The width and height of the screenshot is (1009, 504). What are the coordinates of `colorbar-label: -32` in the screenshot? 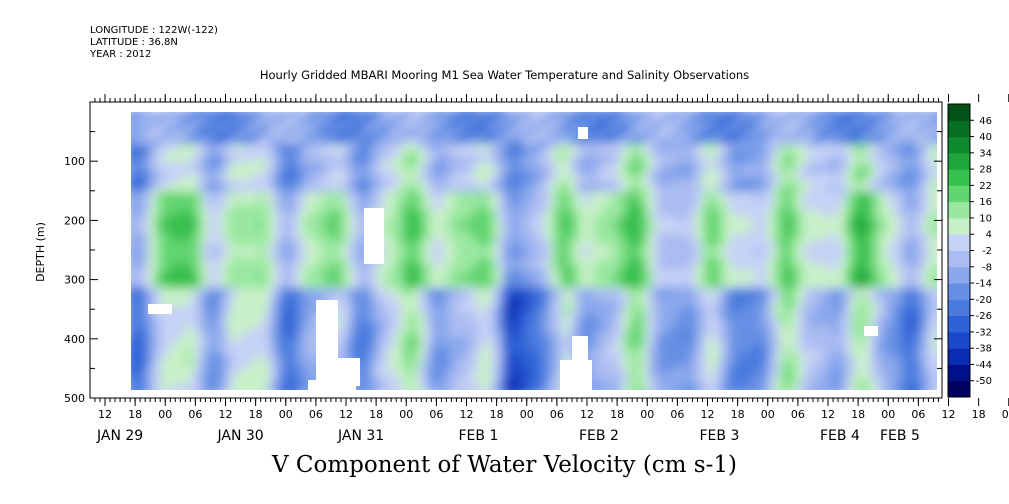 It's located at (984, 332).